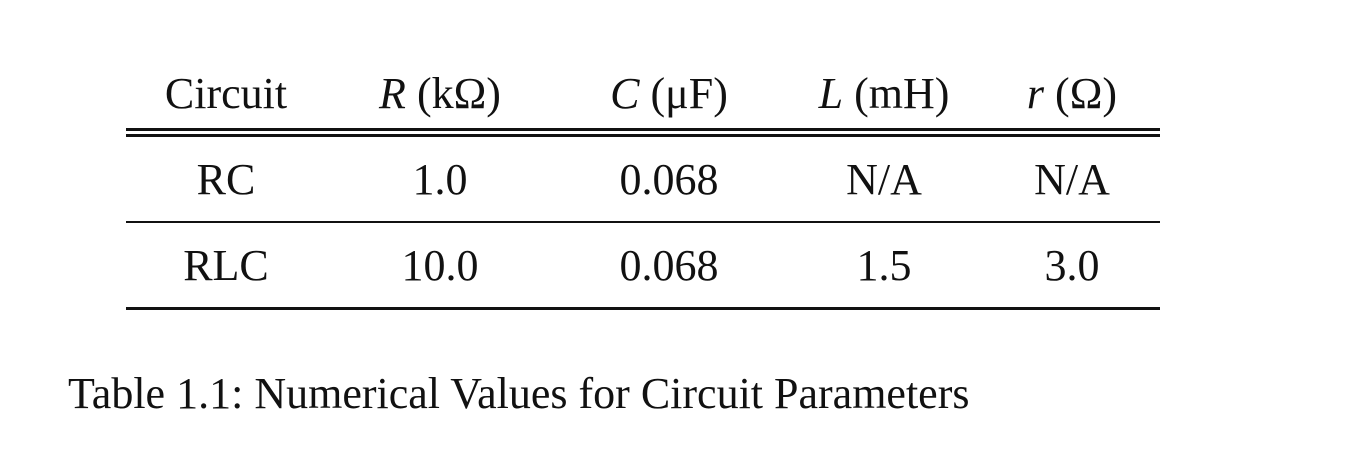 This screenshot has width=1364, height=450. What do you see at coordinates (643, 133) in the screenshot?
I see `double-rule` at bounding box center [643, 133].